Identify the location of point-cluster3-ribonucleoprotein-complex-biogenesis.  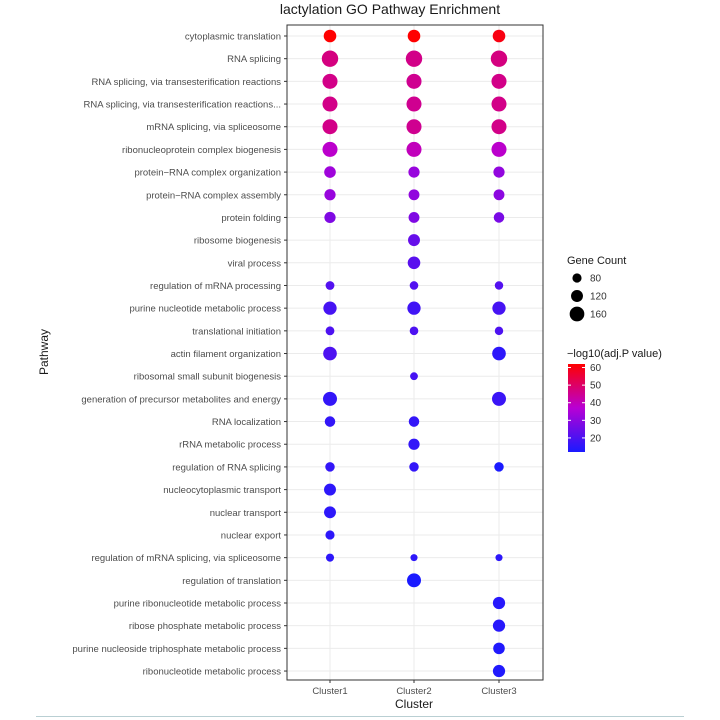
(499, 149).